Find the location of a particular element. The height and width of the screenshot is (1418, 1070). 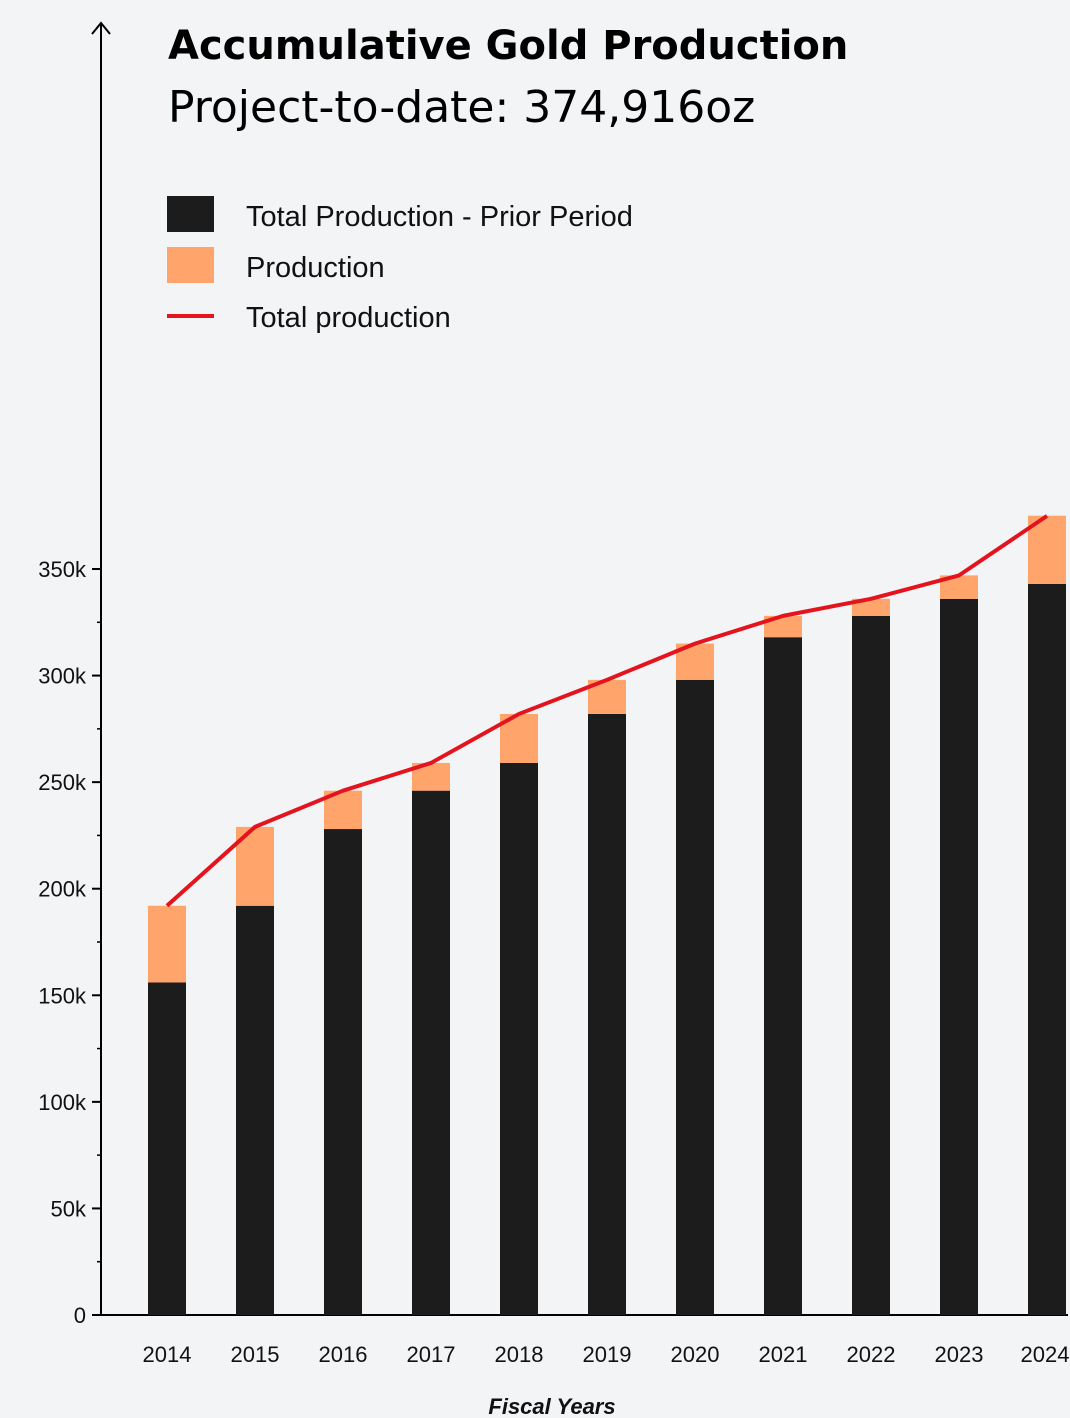

bar-prior-2014 is located at coordinates (167, 1148).